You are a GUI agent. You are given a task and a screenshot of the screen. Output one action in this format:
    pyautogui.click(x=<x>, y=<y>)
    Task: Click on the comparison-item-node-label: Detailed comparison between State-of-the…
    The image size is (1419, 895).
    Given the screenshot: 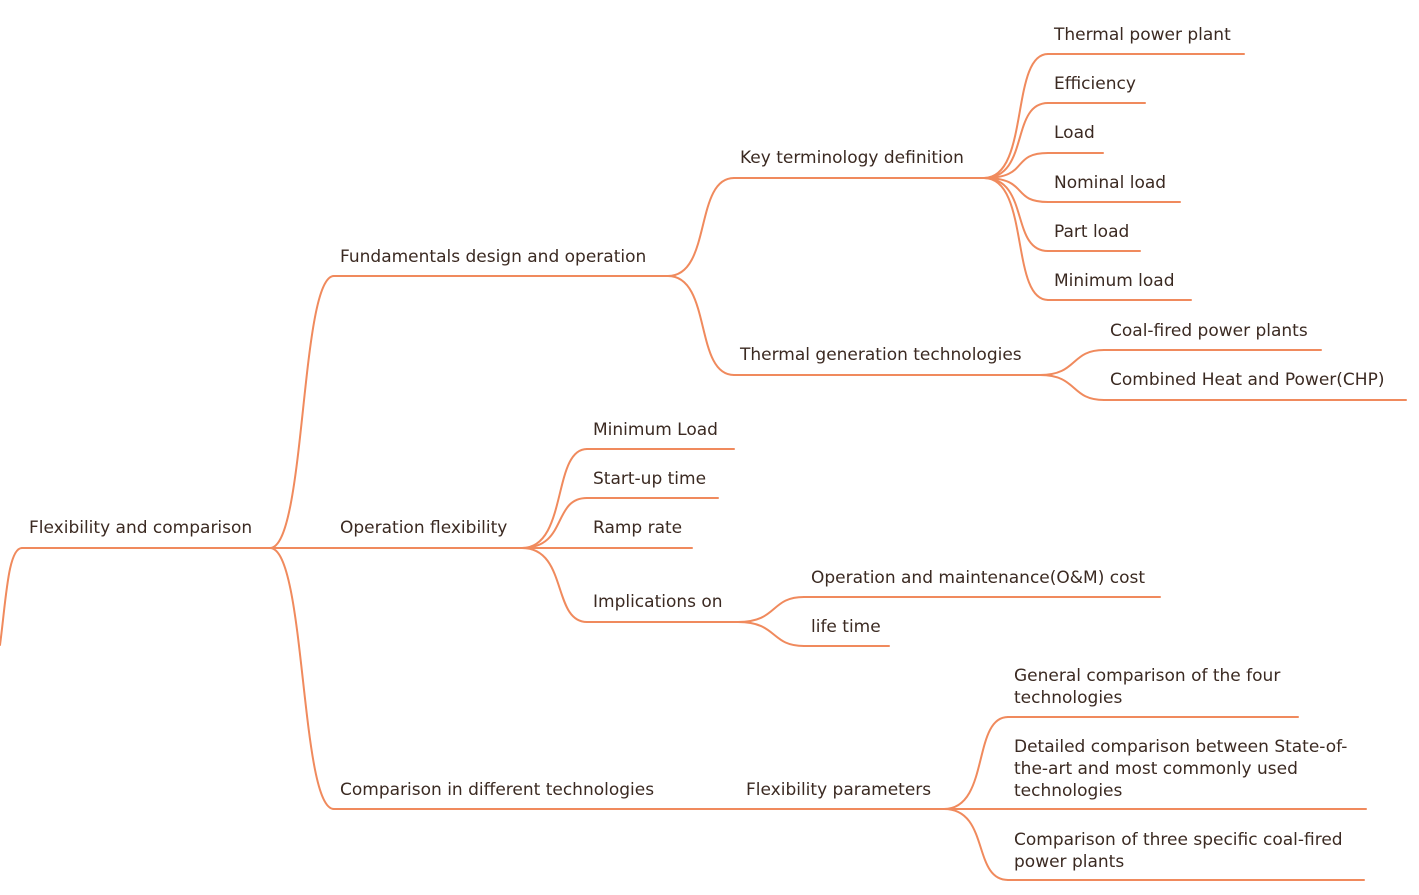 What is the action you would take?
    pyautogui.click(x=1181, y=769)
    